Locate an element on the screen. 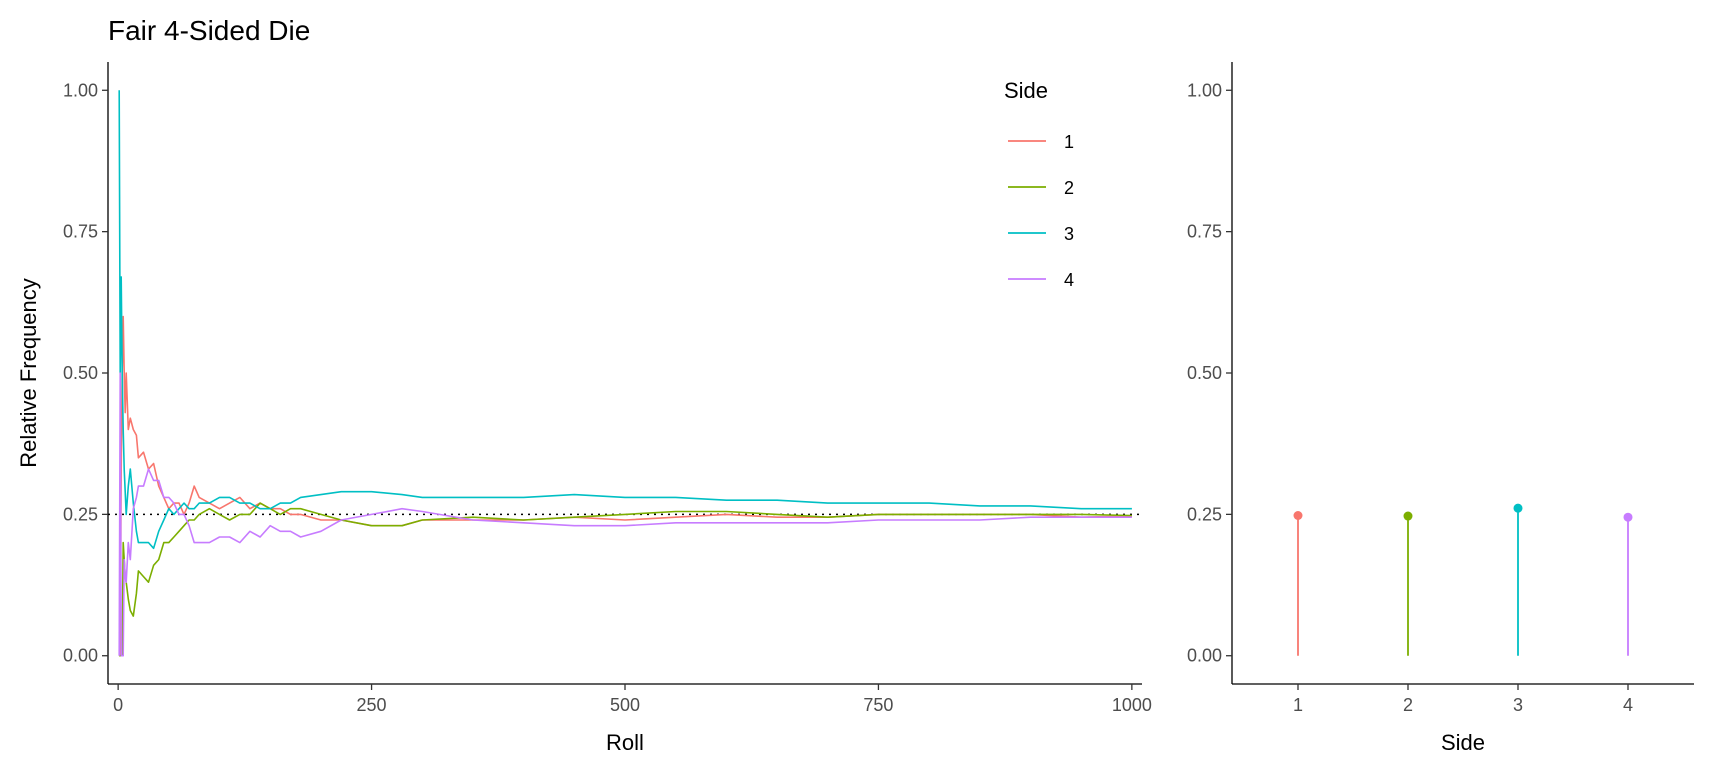 The height and width of the screenshot is (768, 1728). right-x-tick-label: 3 is located at coordinates (1518, 705).